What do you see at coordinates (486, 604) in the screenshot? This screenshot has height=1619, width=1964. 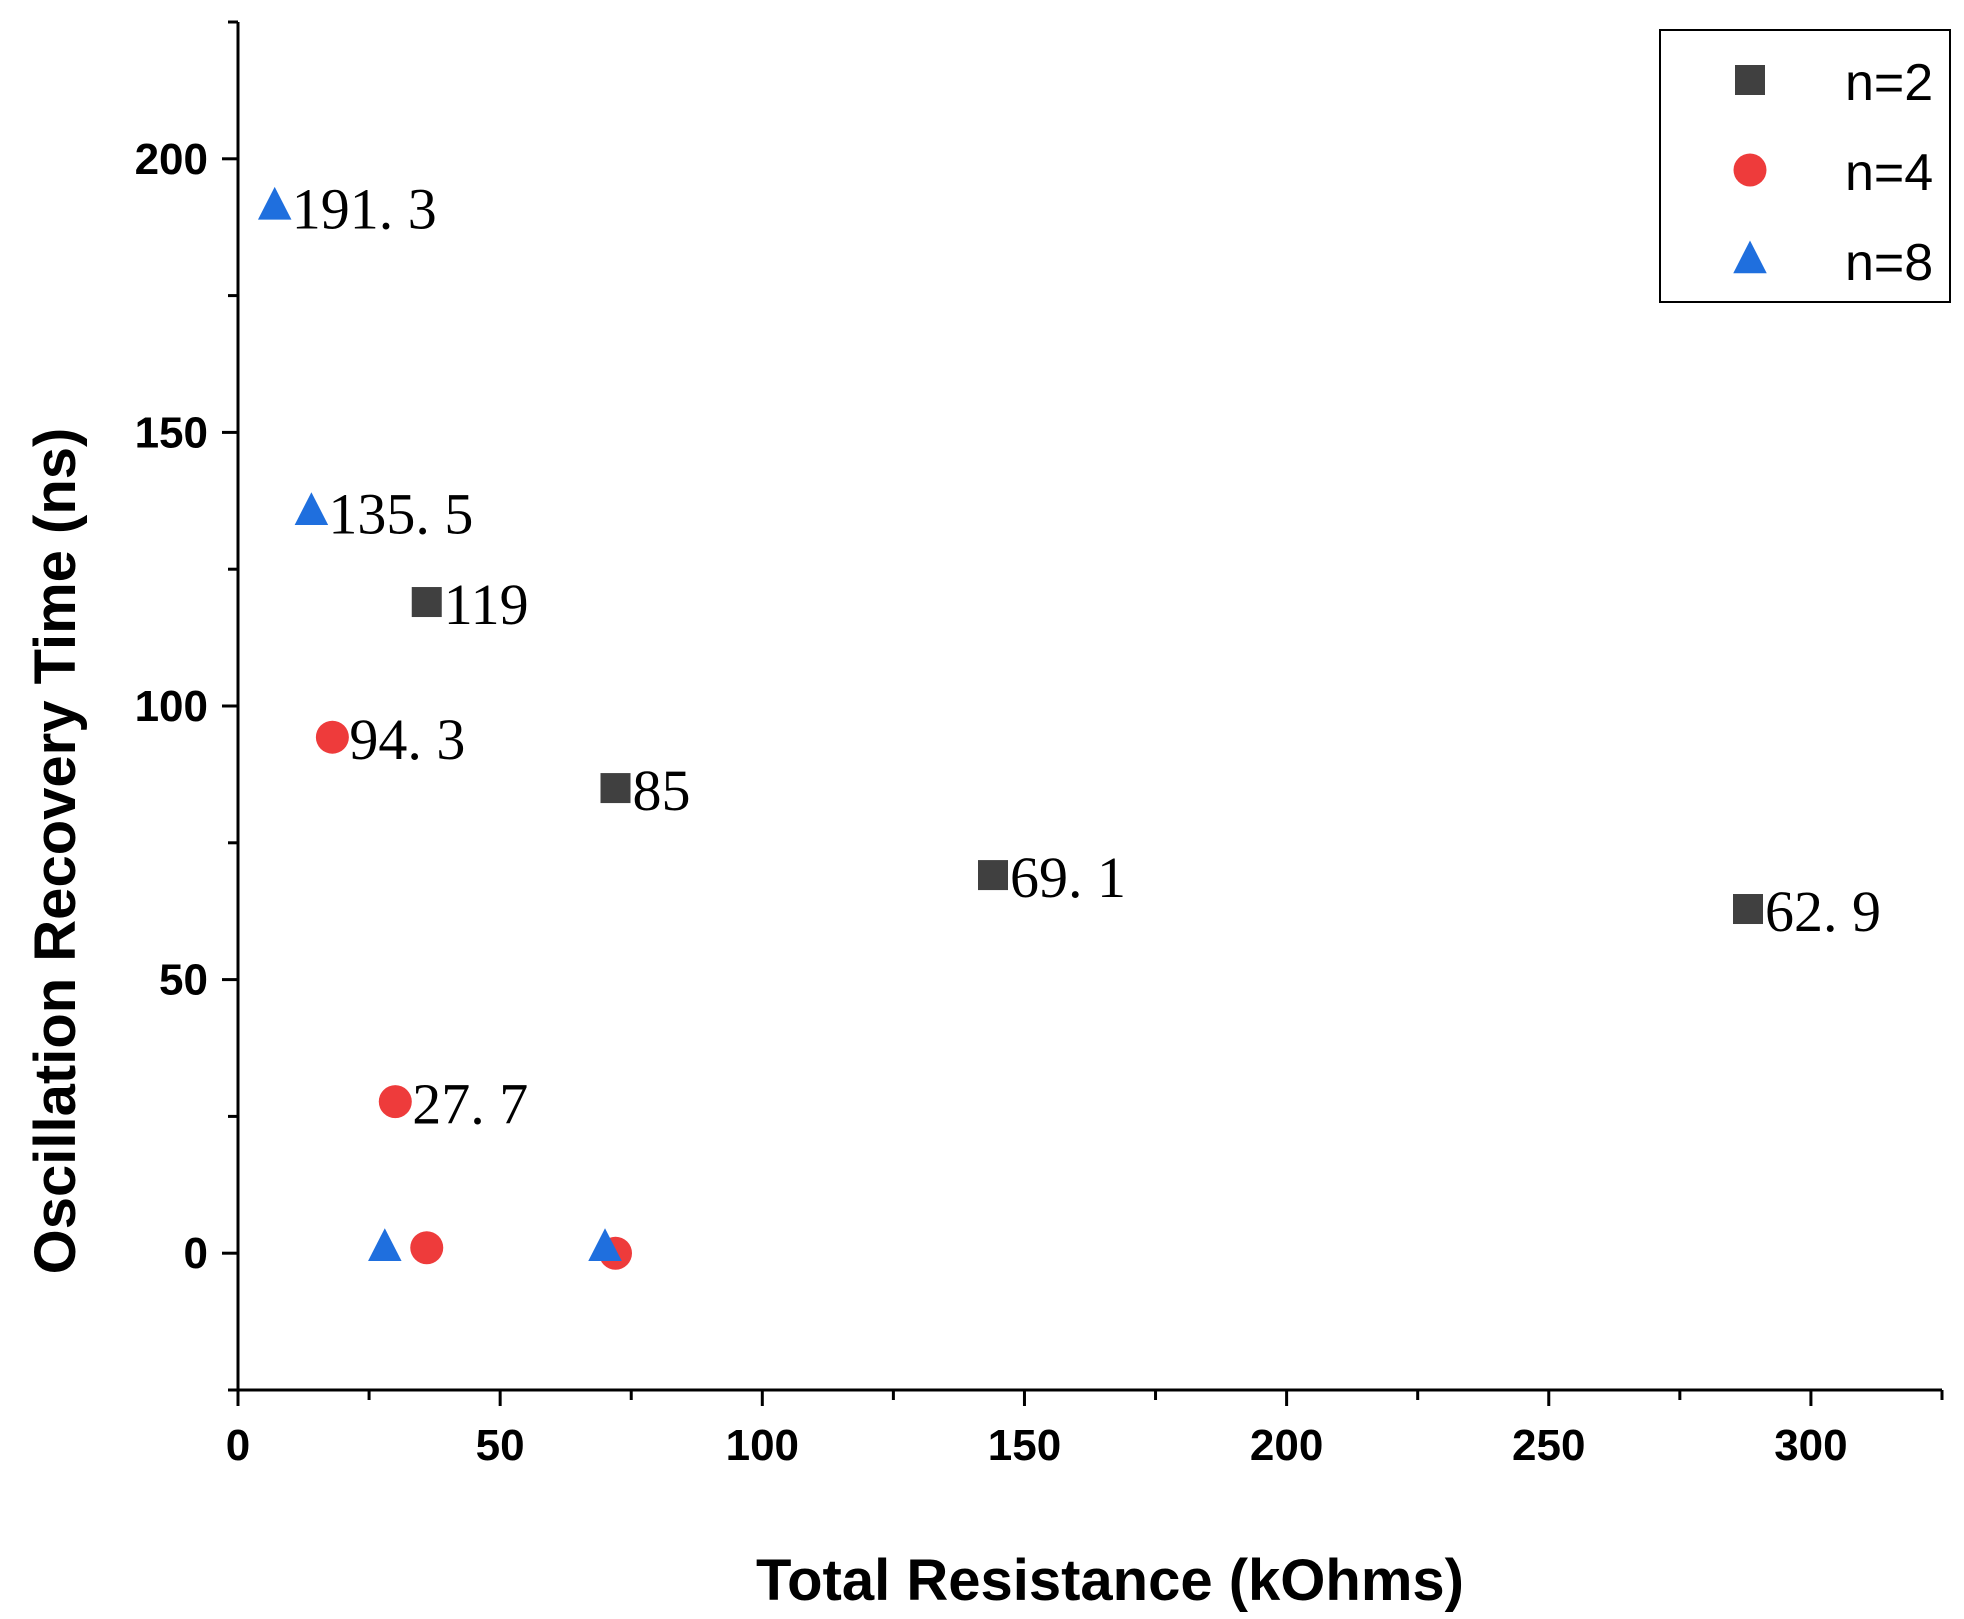 I see `data-label: 119` at bounding box center [486, 604].